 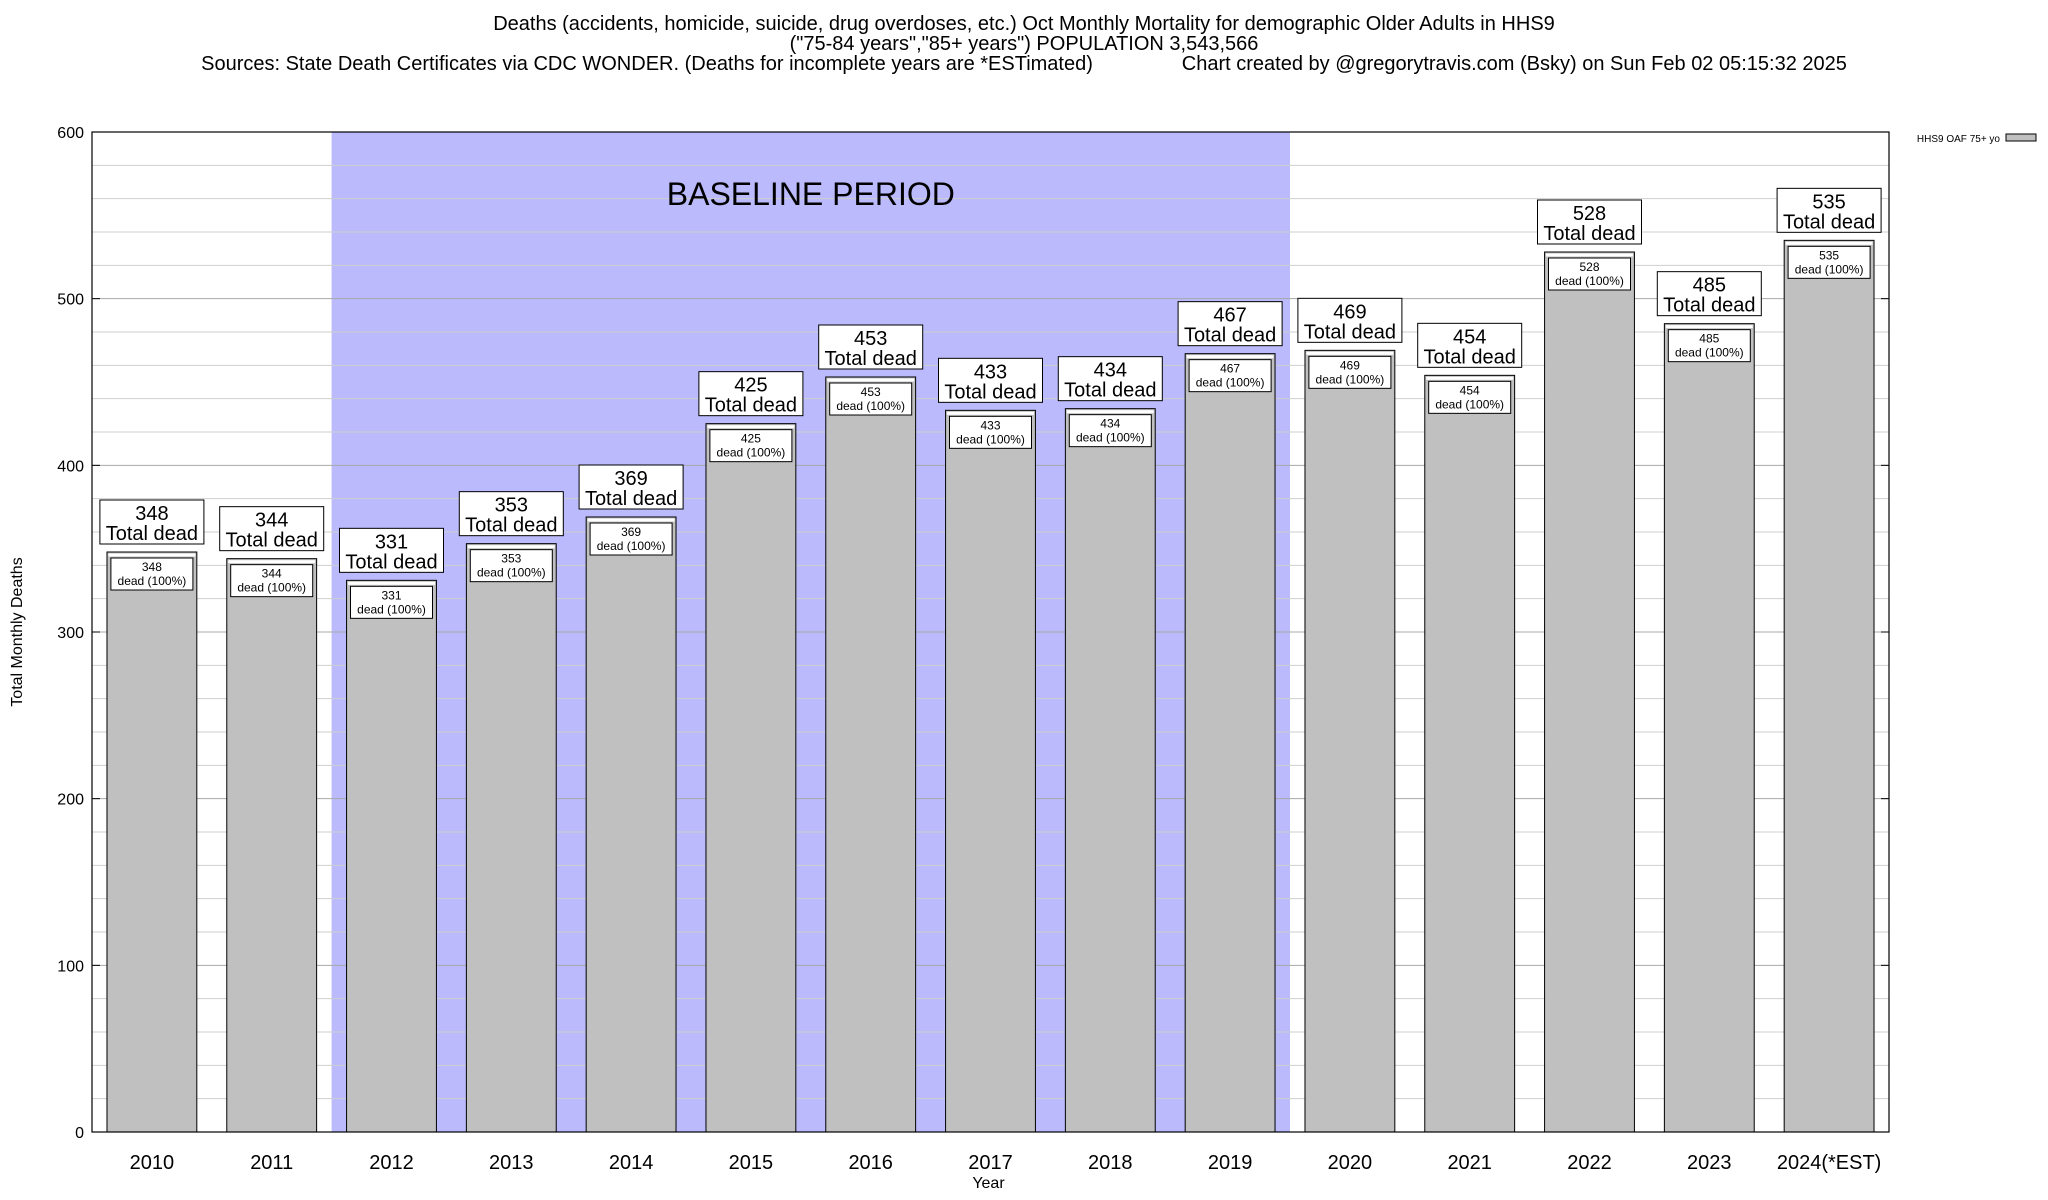 I want to click on inner-label-value: 467, so click(x=1230, y=369).